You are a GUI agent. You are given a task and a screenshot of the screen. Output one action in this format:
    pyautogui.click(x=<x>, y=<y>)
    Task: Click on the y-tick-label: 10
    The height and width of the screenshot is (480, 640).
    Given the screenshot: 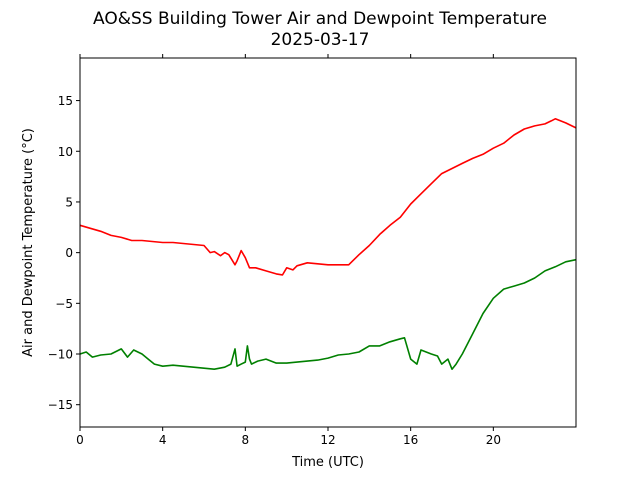 What is the action you would take?
    pyautogui.click(x=65, y=152)
    